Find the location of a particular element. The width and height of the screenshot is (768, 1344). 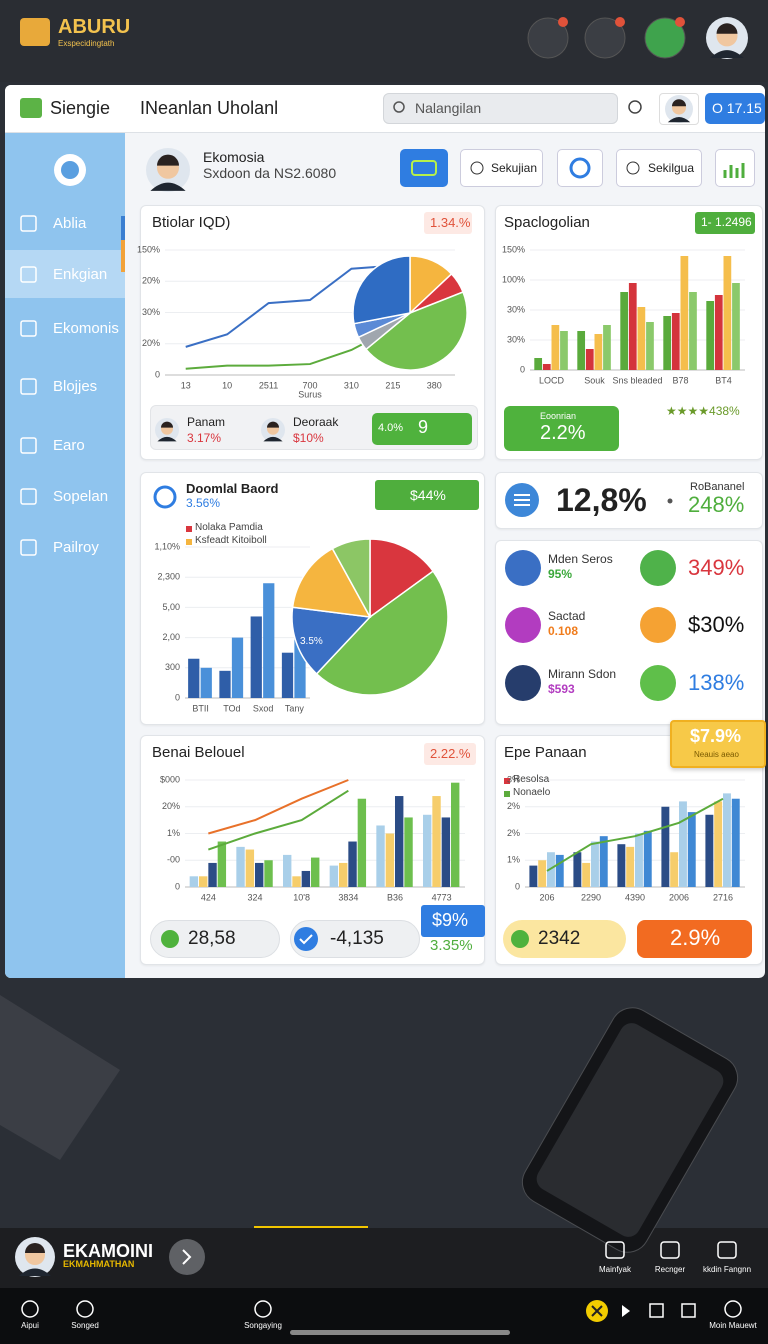

row-name: Mirann Sdon is located at coordinates (582, 674).